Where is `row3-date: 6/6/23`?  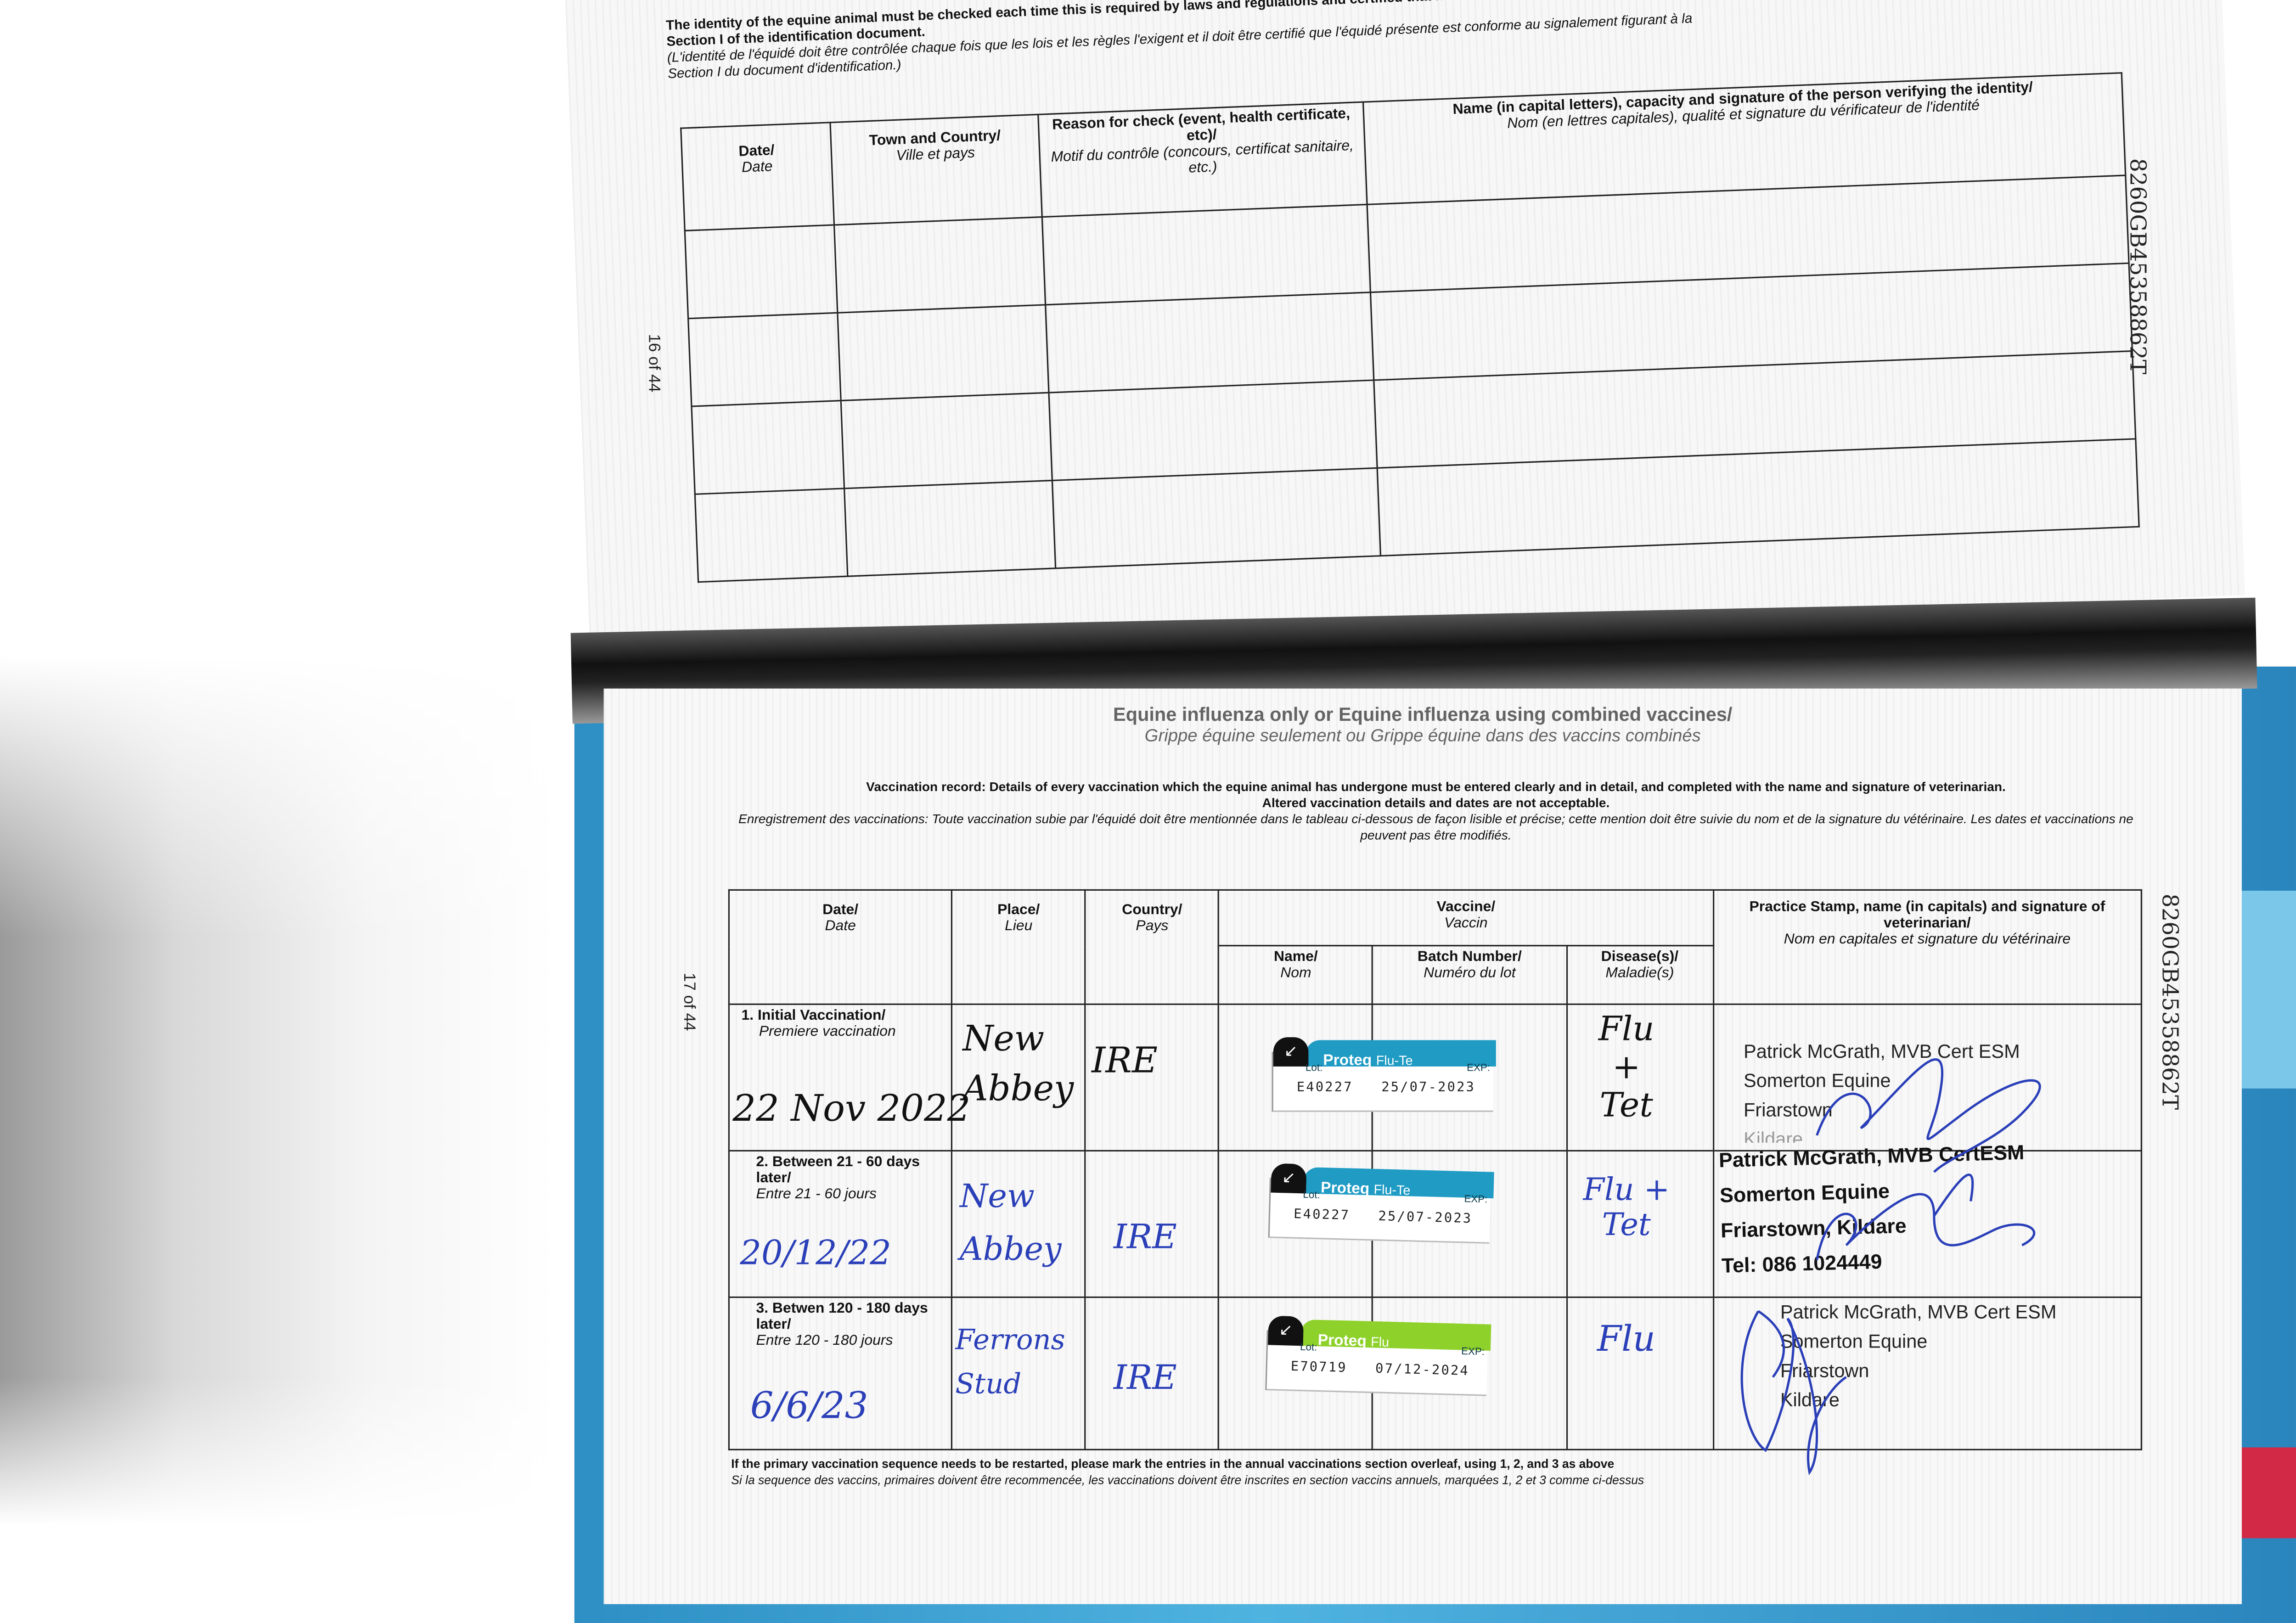
row3-date: 6/6/23 is located at coordinates (809, 1405).